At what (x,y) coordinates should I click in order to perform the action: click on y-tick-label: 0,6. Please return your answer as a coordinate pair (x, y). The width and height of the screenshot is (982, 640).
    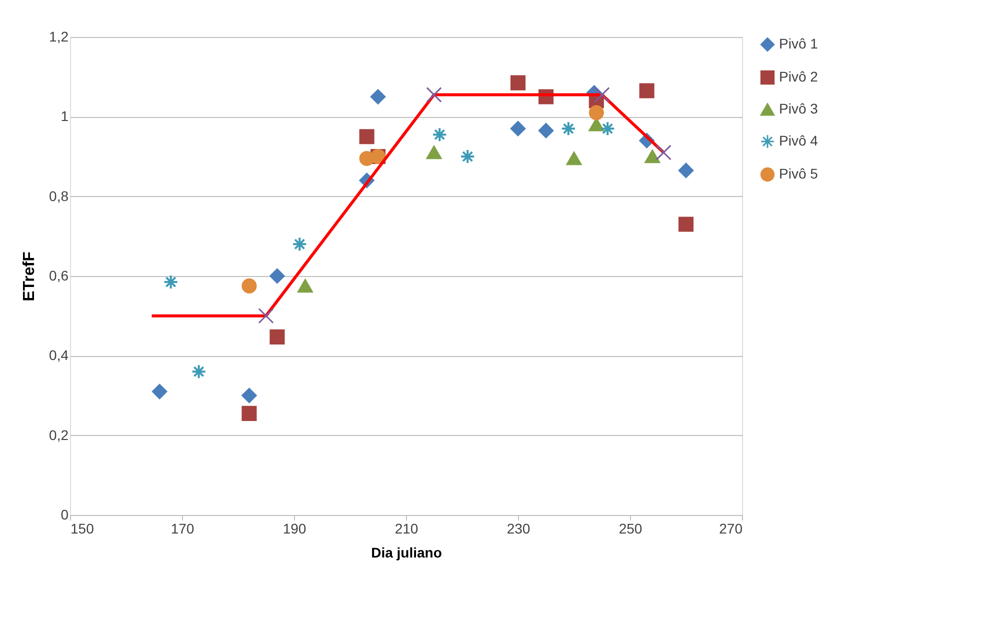
    Looking at the image, I should click on (59, 276).